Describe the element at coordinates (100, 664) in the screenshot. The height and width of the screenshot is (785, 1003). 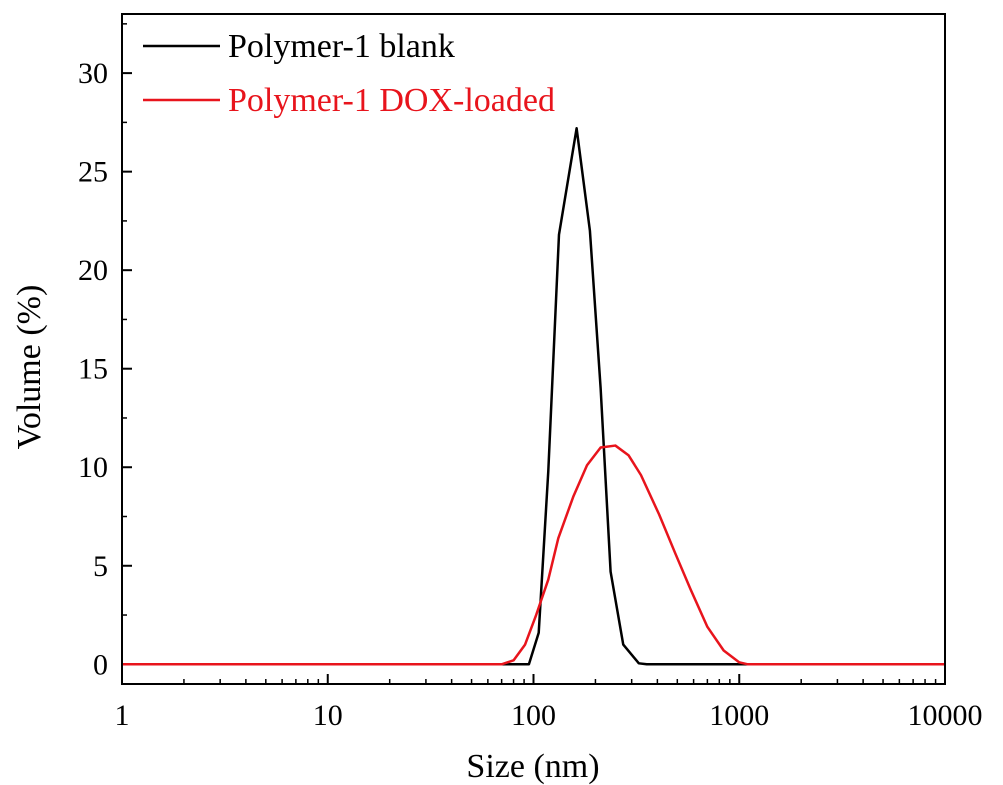
I see `y-tick-label: 0` at that location.